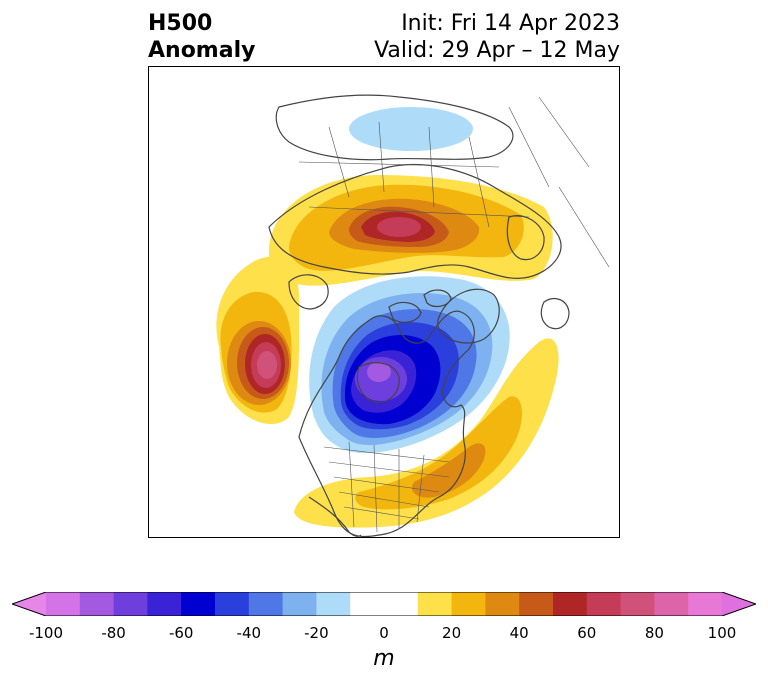 This screenshot has width=768, height=684. What do you see at coordinates (201, 37) in the screenshot?
I see `field-title: H500 Anomaly` at bounding box center [201, 37].